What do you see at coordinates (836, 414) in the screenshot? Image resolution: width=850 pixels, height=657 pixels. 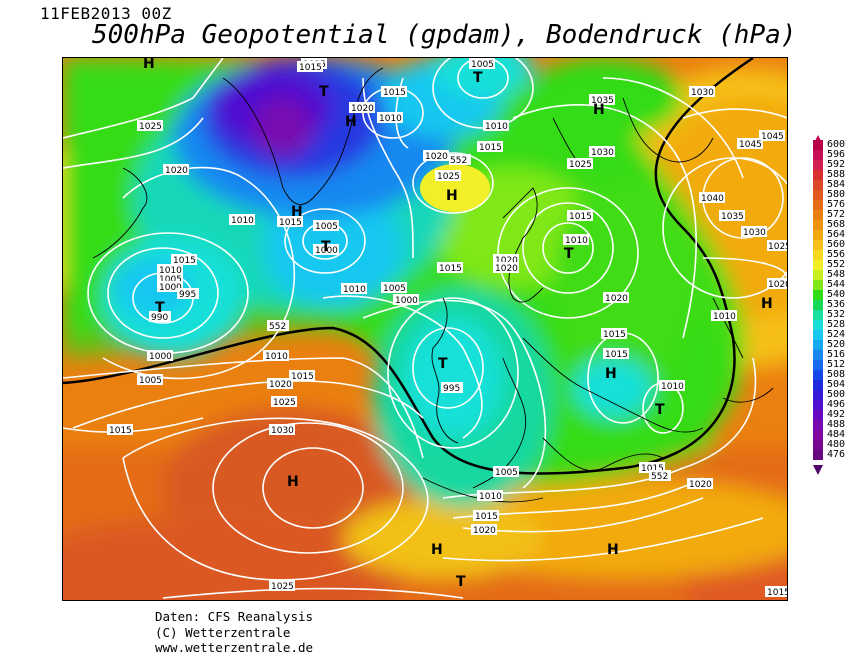 I see `legend-label: 492` at bounding box center [836, 414].